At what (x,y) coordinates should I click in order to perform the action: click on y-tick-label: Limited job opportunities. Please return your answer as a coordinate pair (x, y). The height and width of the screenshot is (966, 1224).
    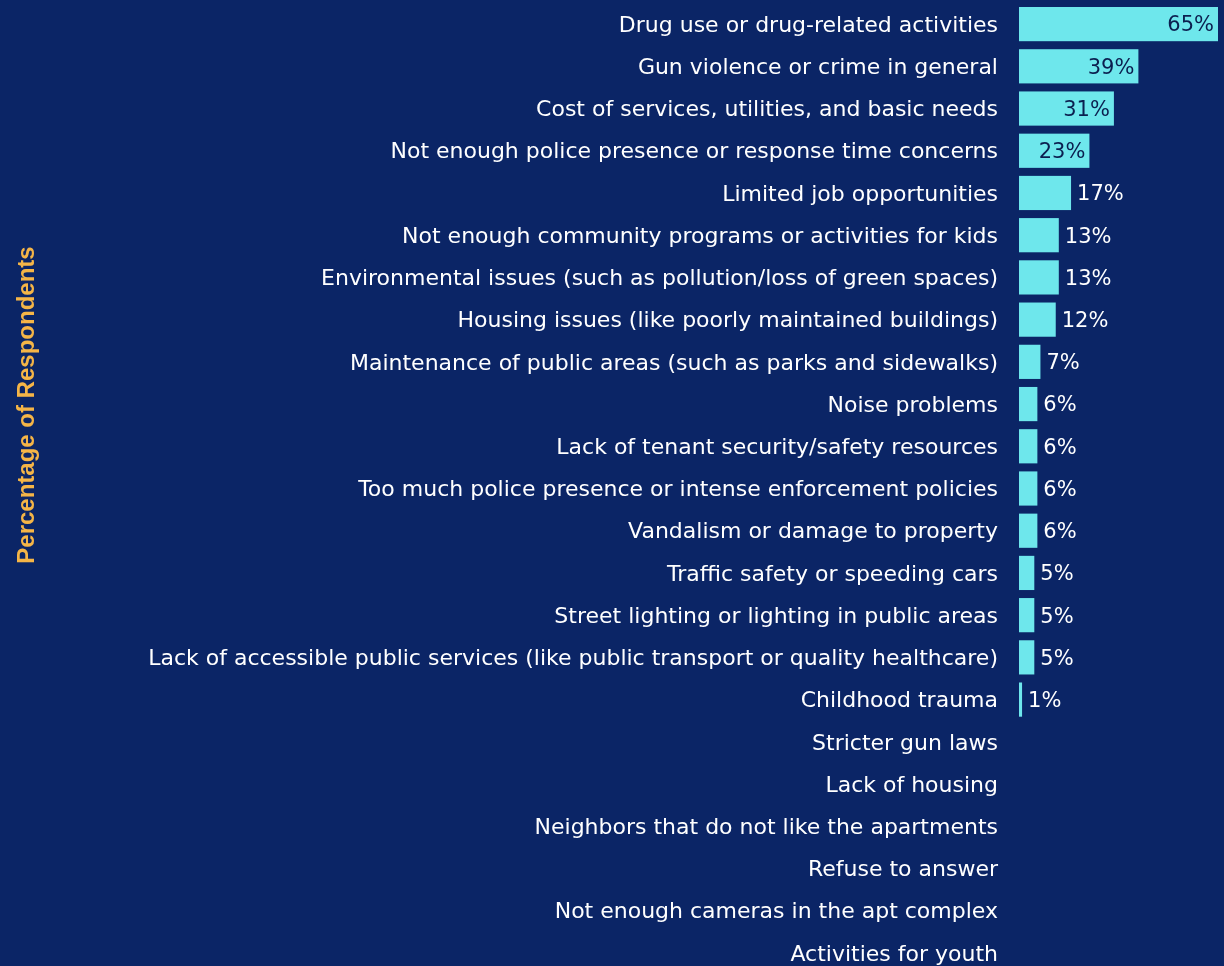
    Looking at the image, I should click on (860, 193).